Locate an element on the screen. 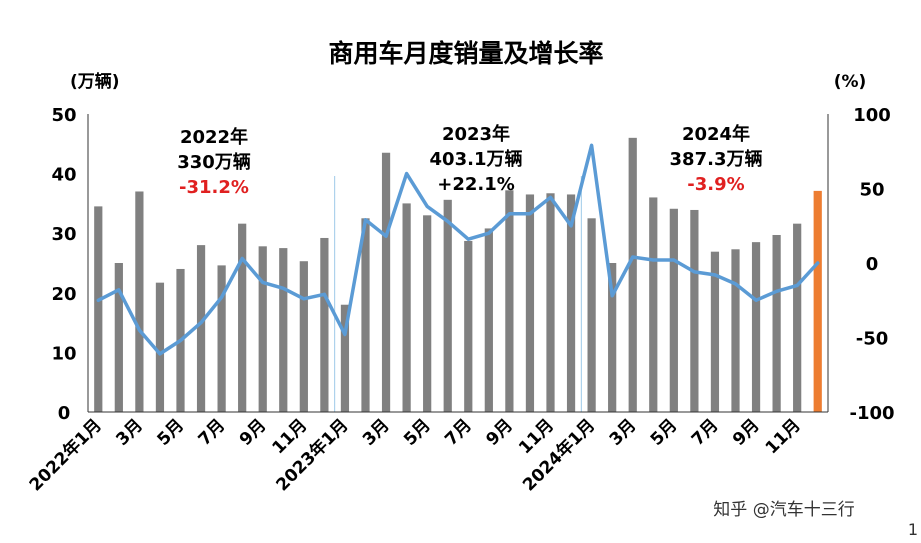 The width and height of the screenshot is (921, 543). annotation-2023: 2023年 403.1万辆 +22.1% is located at coordinates (476, 159).